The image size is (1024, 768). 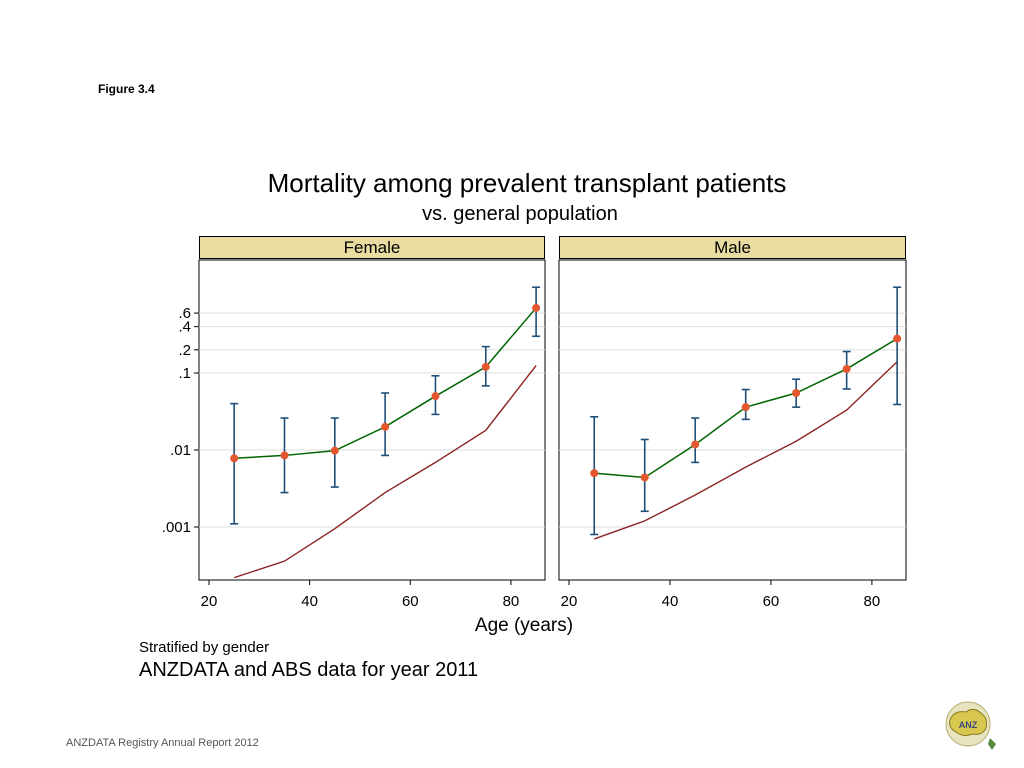 What do you see at coordinates (385, 472) in the screenshot?
I see `population-line-female` at bounding box center [385, 472].